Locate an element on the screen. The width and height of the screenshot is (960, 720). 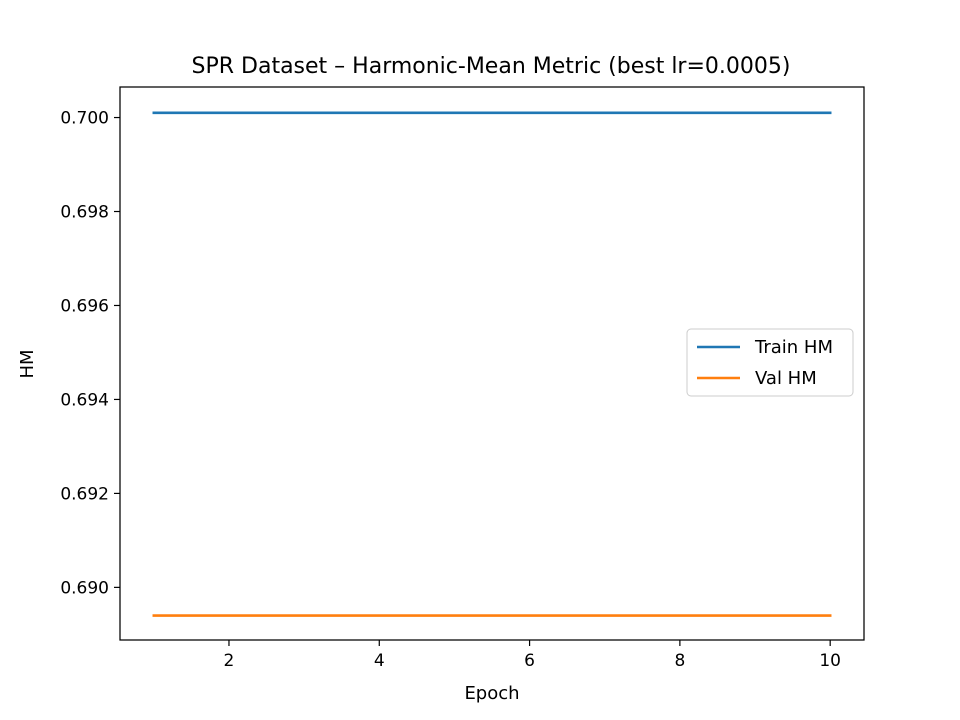
x-tick-label: 8 is located at coordinates (679, 661).